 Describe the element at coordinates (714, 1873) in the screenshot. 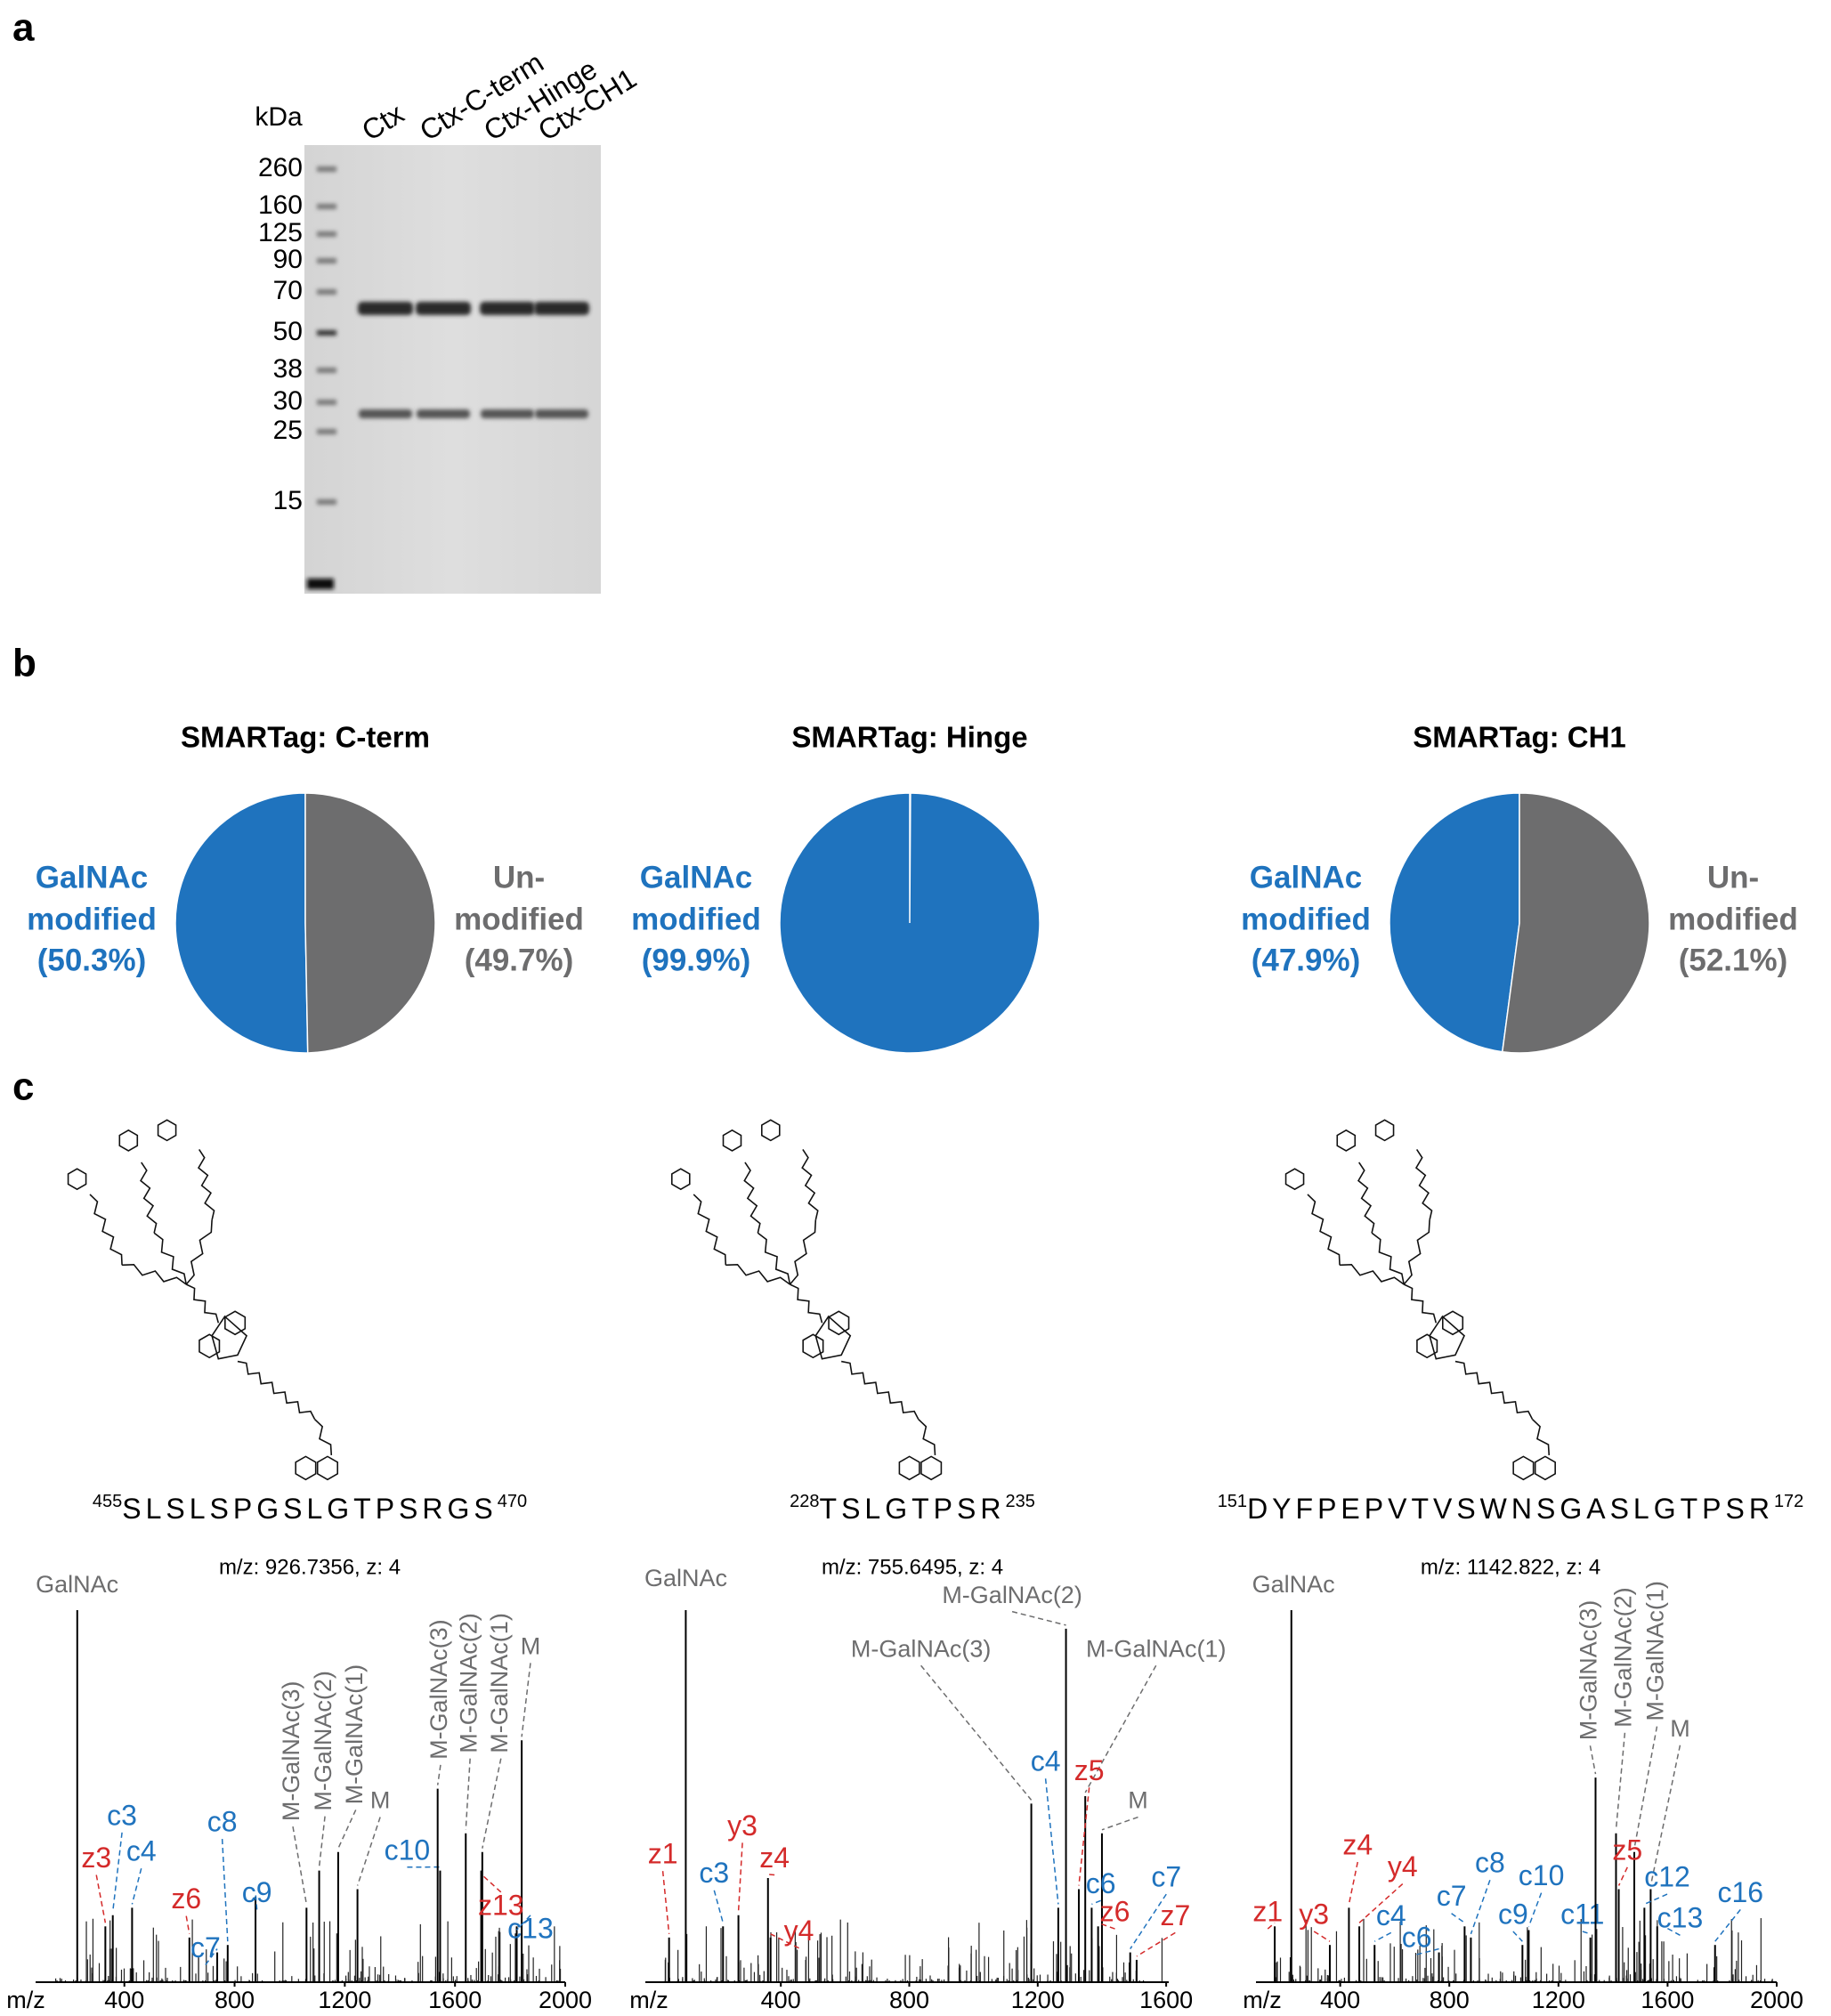

I see `peak-label: c3` at that location.